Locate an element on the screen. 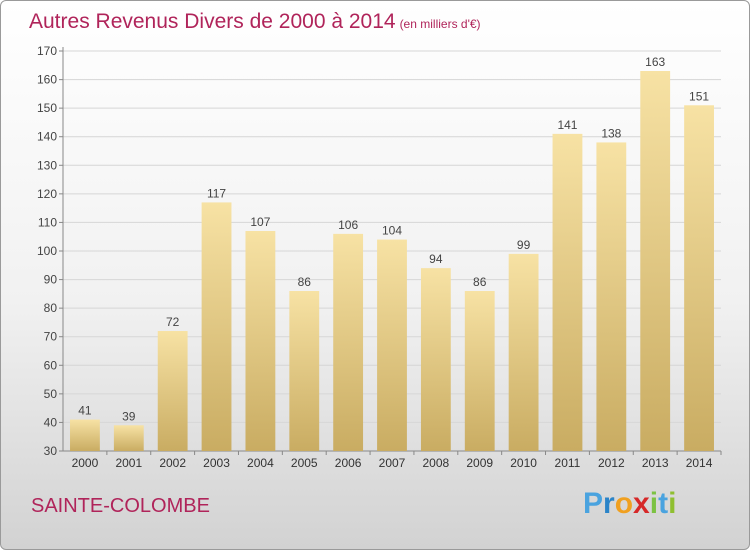 The image size is (750, 550). x-tick-label-2002: 2002 is located at coordinates (172, 463).